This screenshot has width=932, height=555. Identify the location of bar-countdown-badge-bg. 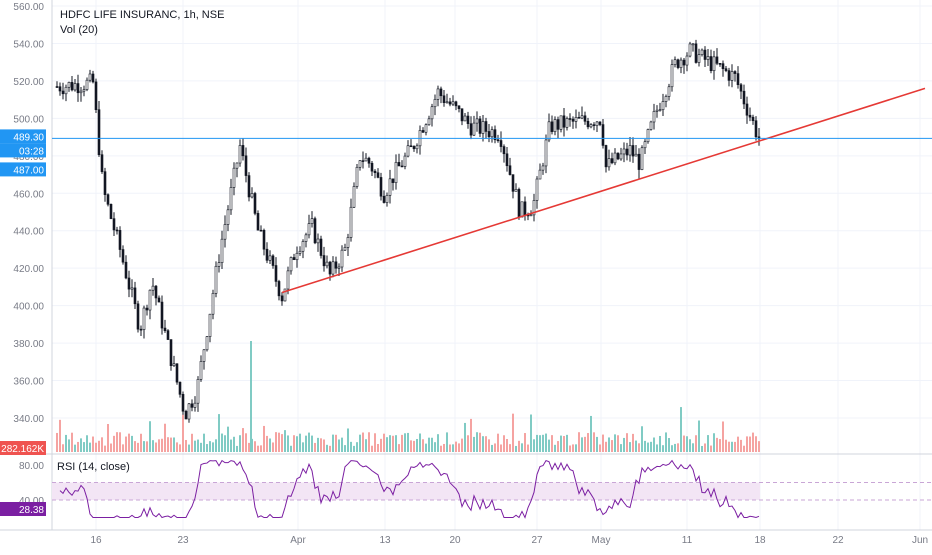
(23, 150).